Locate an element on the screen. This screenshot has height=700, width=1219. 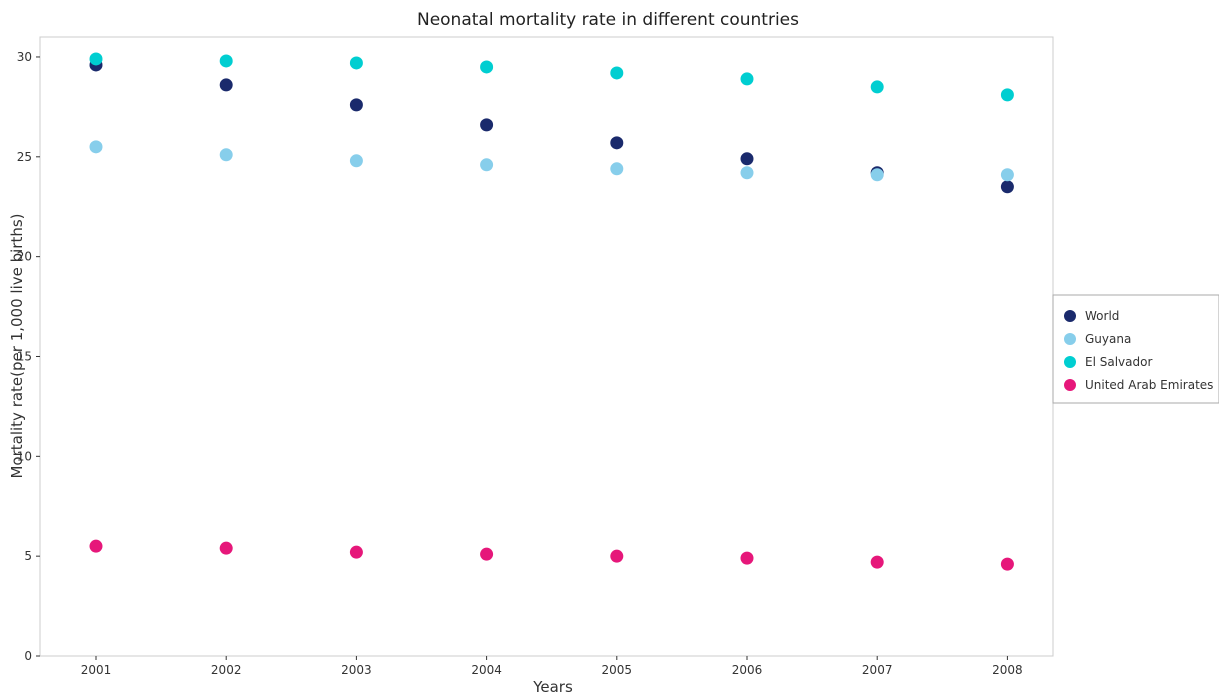
legend-label: El Salvador is located at coordinates (1118, 362).